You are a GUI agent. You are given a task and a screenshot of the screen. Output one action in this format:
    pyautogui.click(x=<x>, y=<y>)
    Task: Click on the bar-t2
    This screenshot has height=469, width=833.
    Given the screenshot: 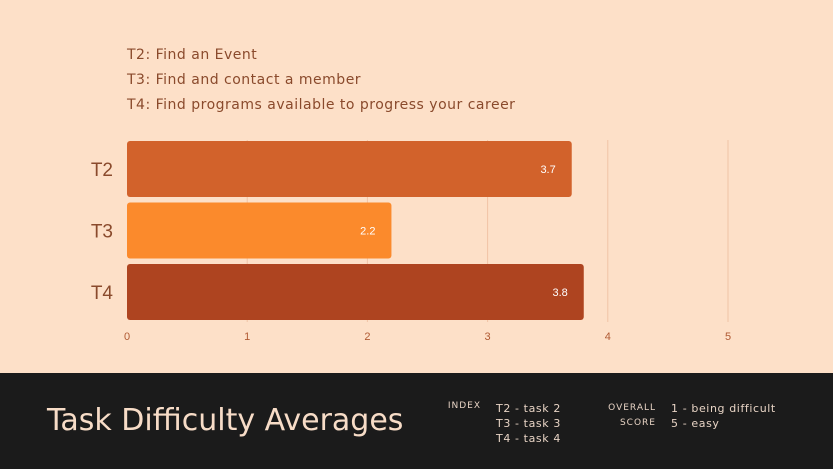 What is the action you would take?
    pyautogui.click(x=349, y=169)
    